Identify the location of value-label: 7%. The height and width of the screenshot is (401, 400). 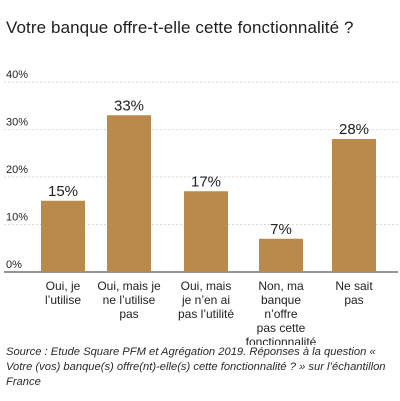
(281, 229).